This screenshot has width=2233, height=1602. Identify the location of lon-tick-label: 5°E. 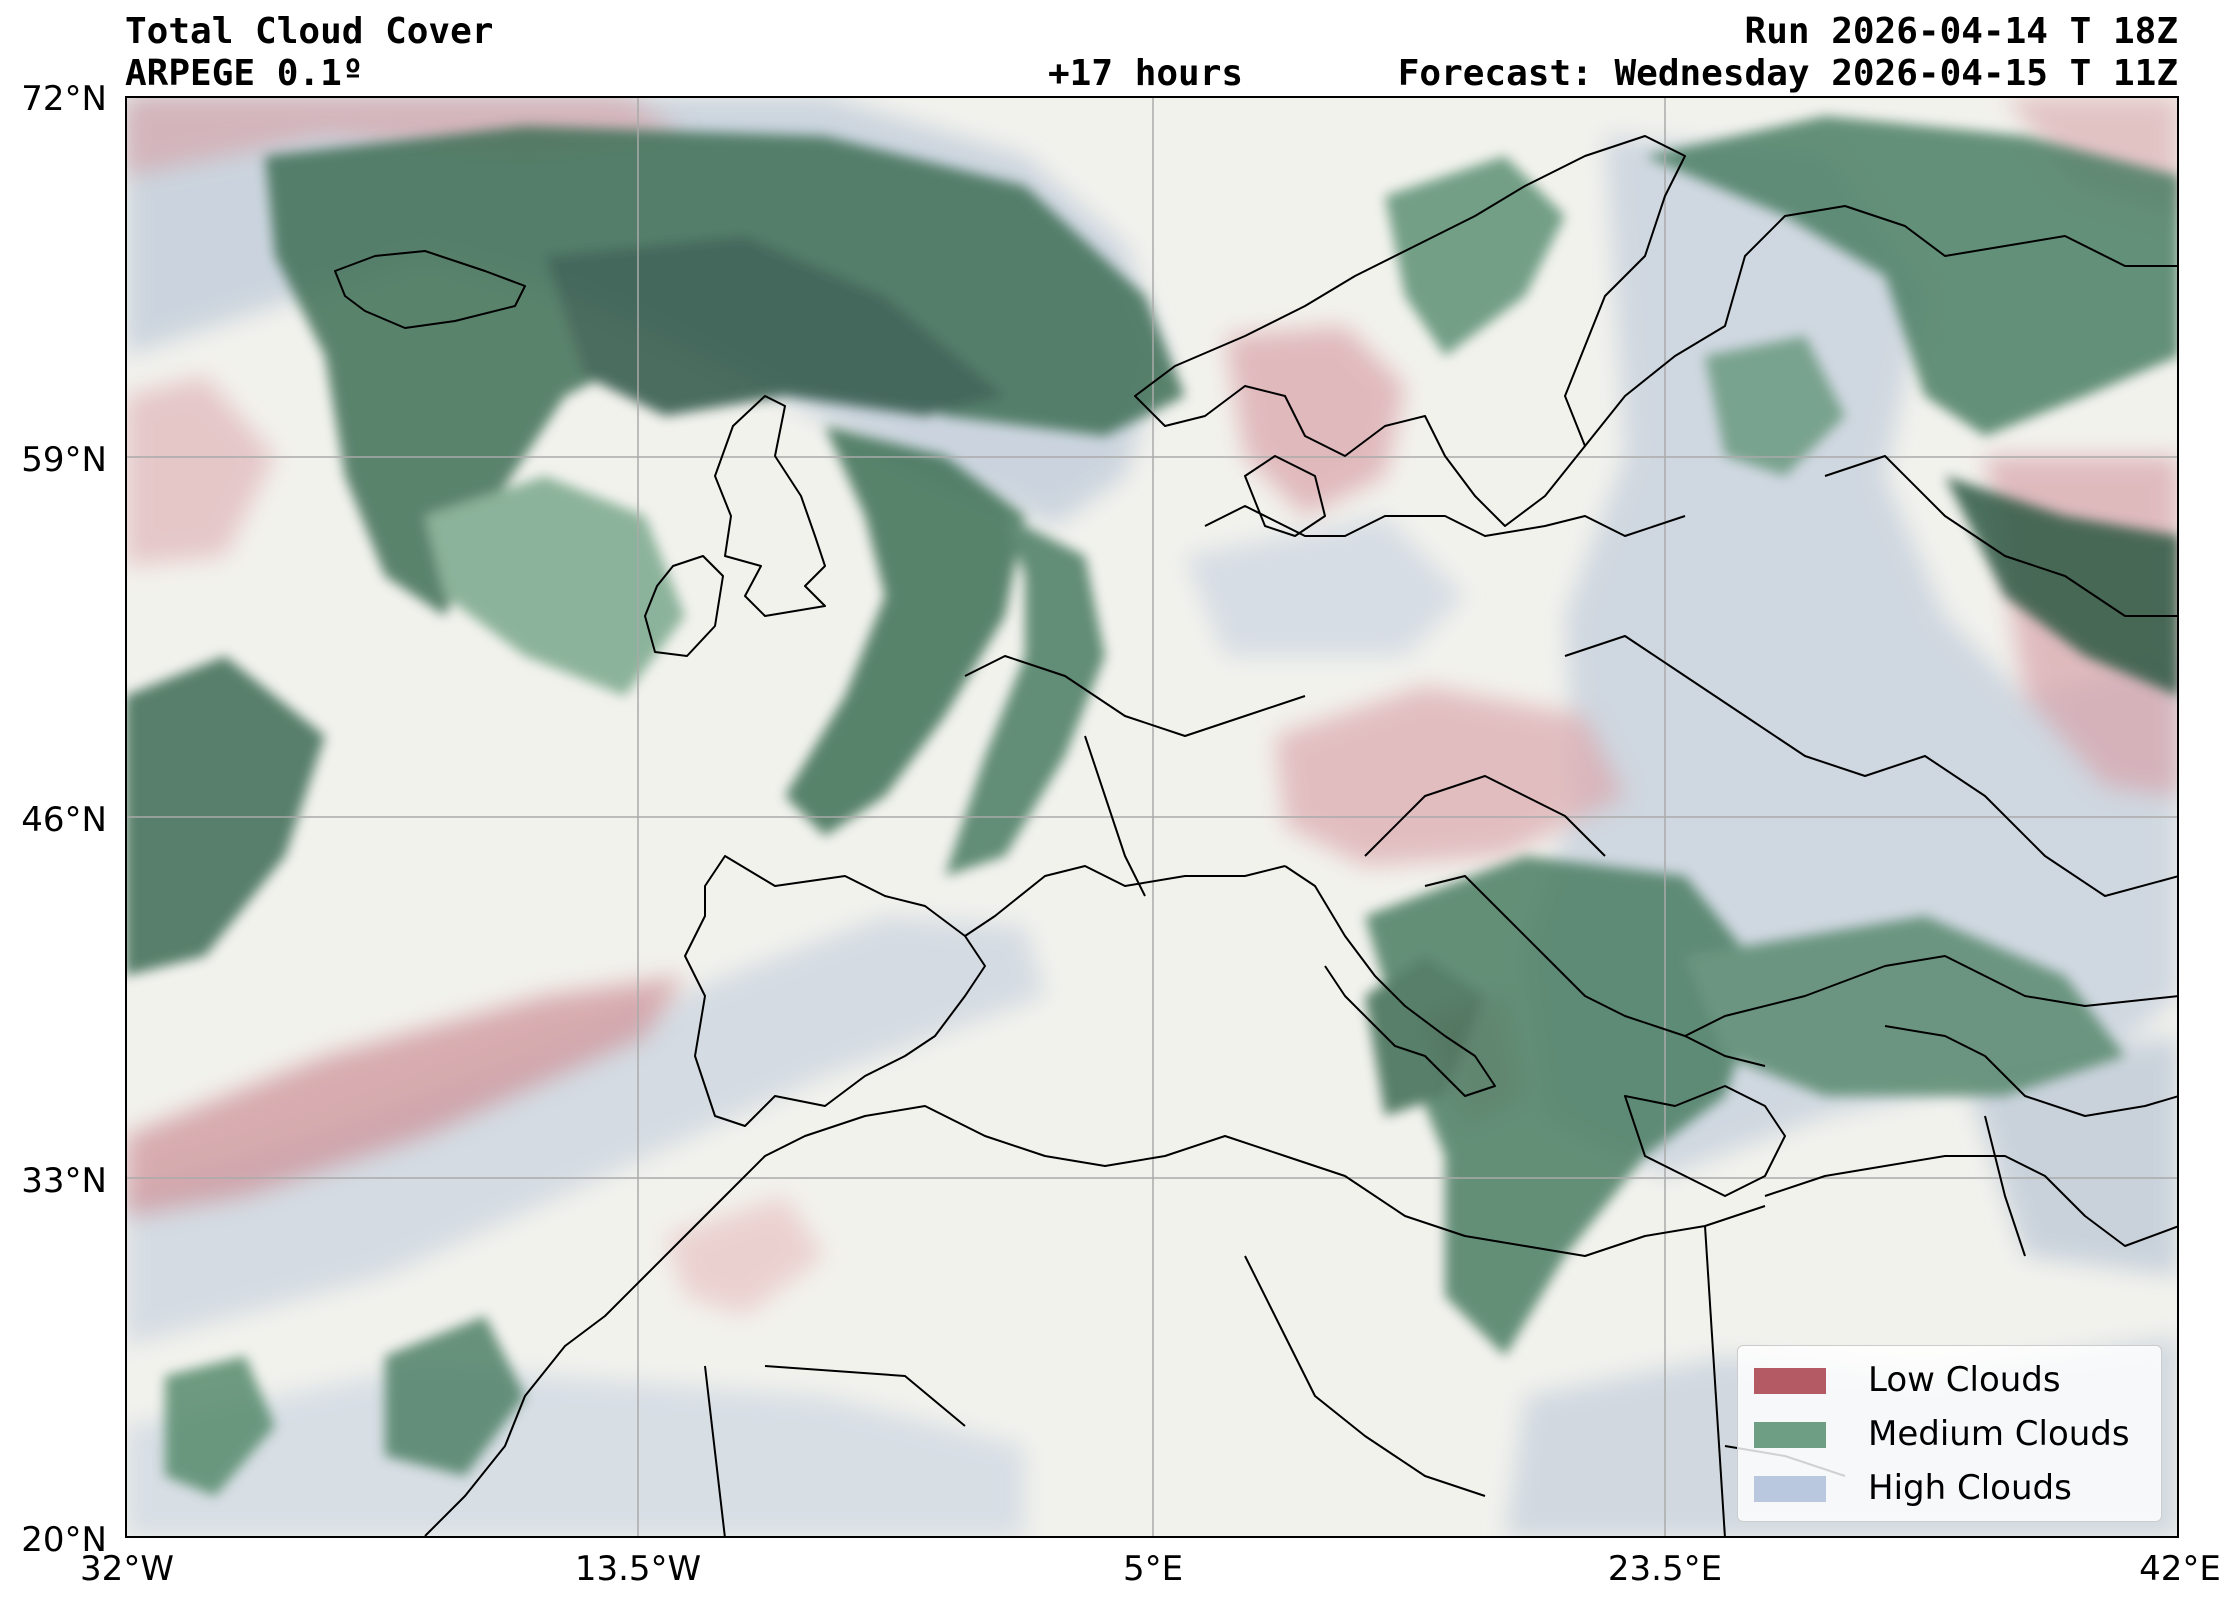
(1153, 1569).